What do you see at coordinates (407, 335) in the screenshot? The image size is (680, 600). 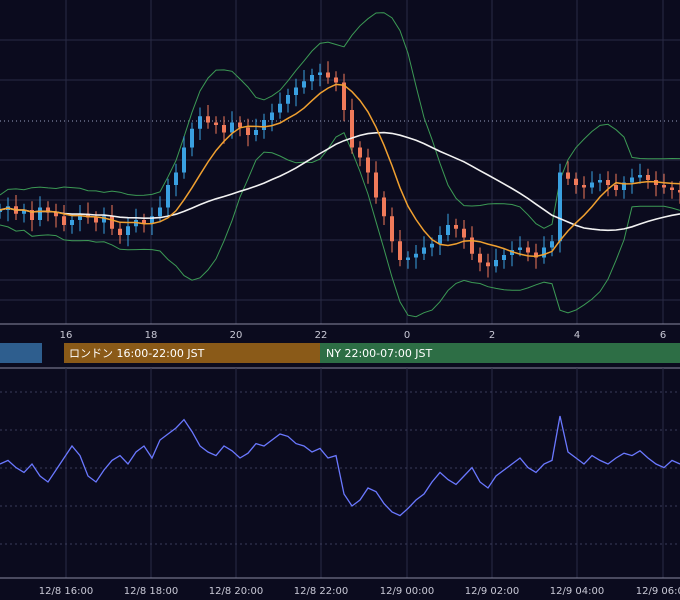 I see `price-x-tick-label: 0` at bounding box center [407, 335].